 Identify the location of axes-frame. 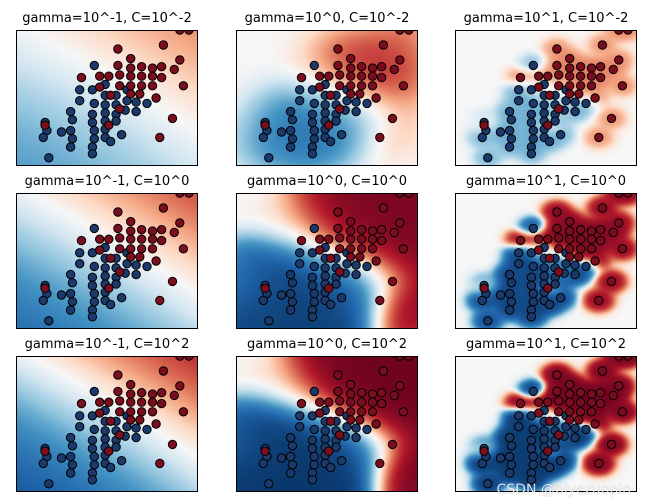
(327, 424).